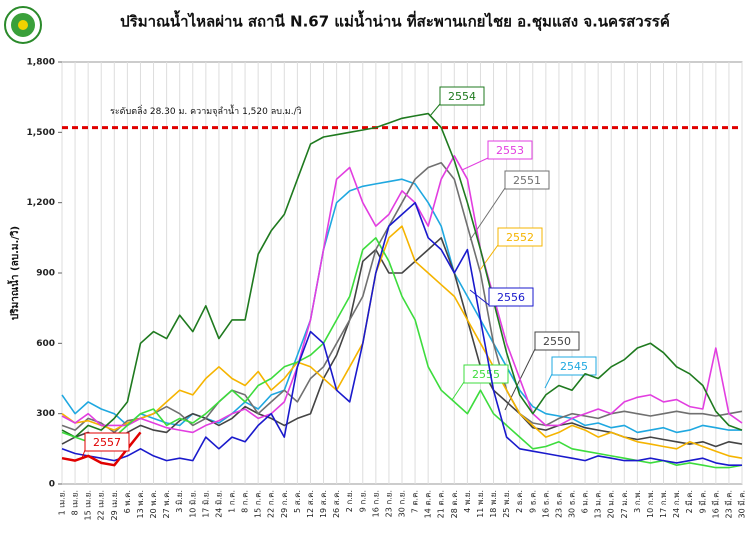  What do you see at coordinates (715, 504) in the screenshot?
I see `x-tick-label: 16 มี.ค.` at bounding box center [715, 504].